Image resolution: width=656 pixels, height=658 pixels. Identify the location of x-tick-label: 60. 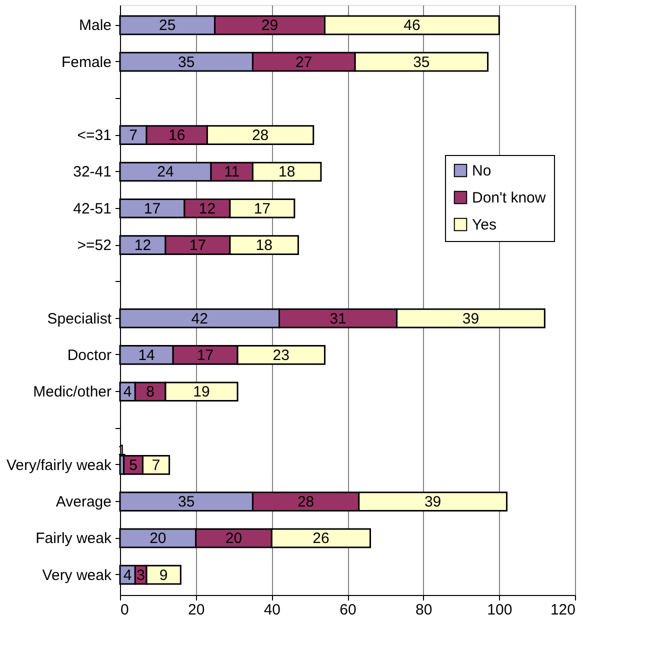
(348, 610).